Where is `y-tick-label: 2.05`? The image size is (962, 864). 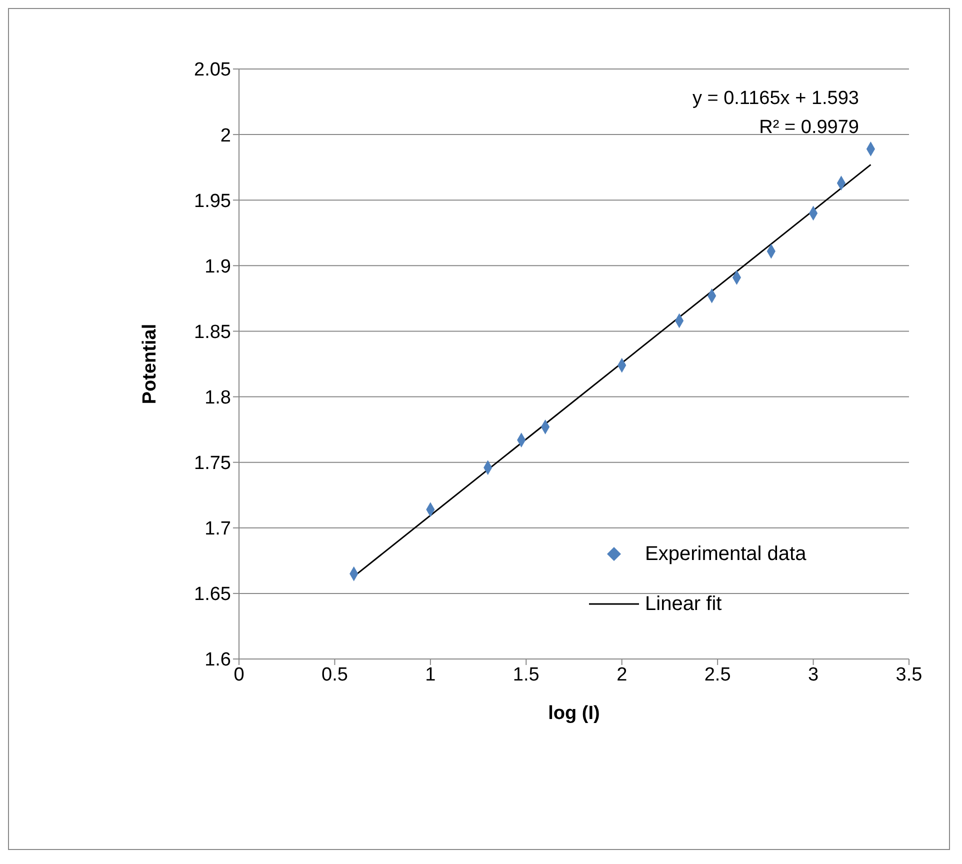 y-tick-label: 2.05 is located at coordinates (212, 70).